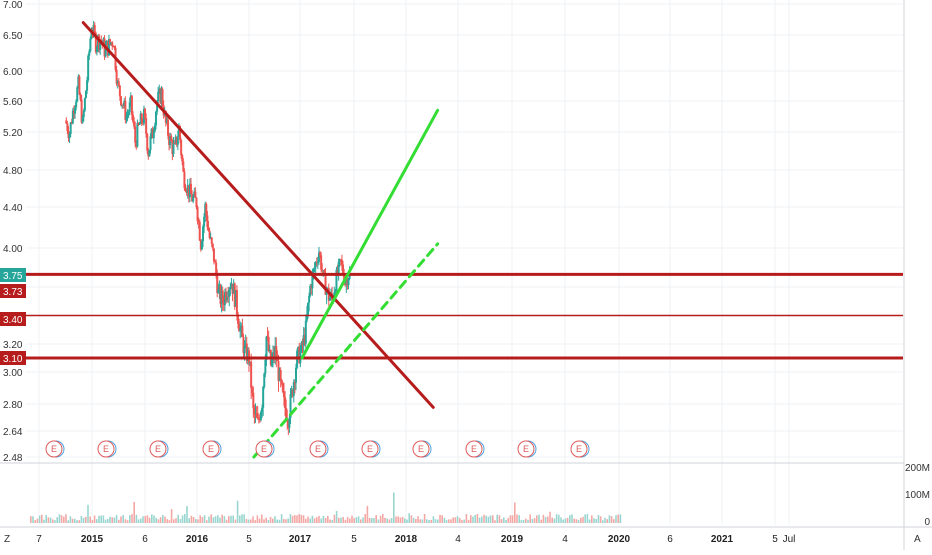 Image resolution: width=932 pixels, height=555 pixels. Describe the element at coordinates (13, 208) in the screenshot. I see `price-tick-label: 4.40` at that location.